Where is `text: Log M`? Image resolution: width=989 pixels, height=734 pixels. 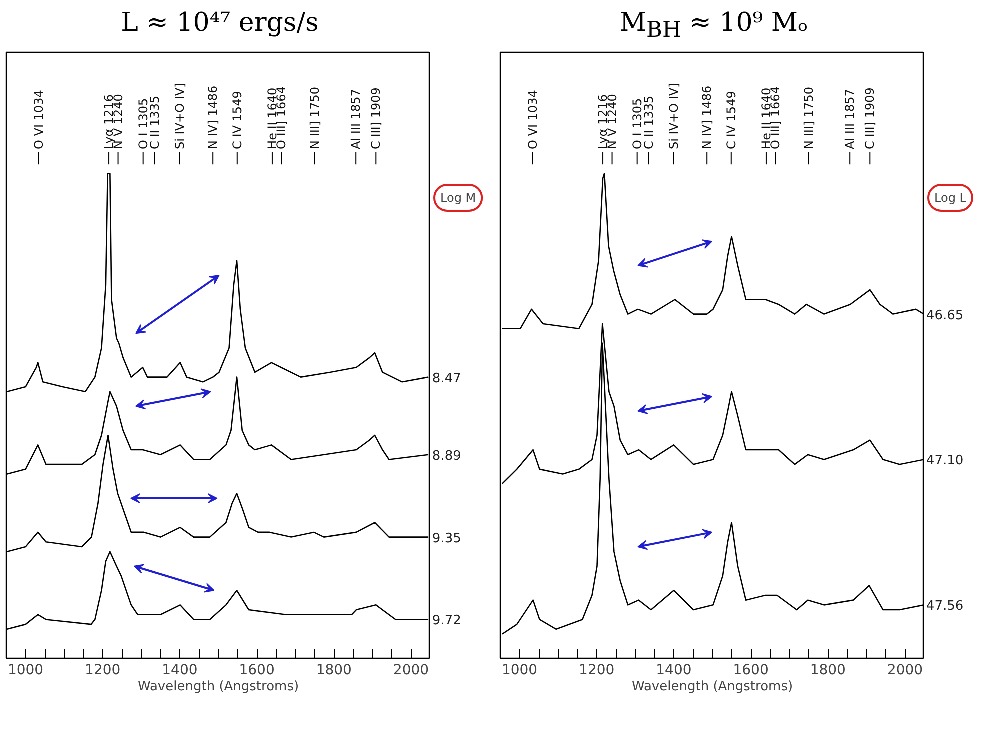
text: Log M is located at coordinates (458, 197).